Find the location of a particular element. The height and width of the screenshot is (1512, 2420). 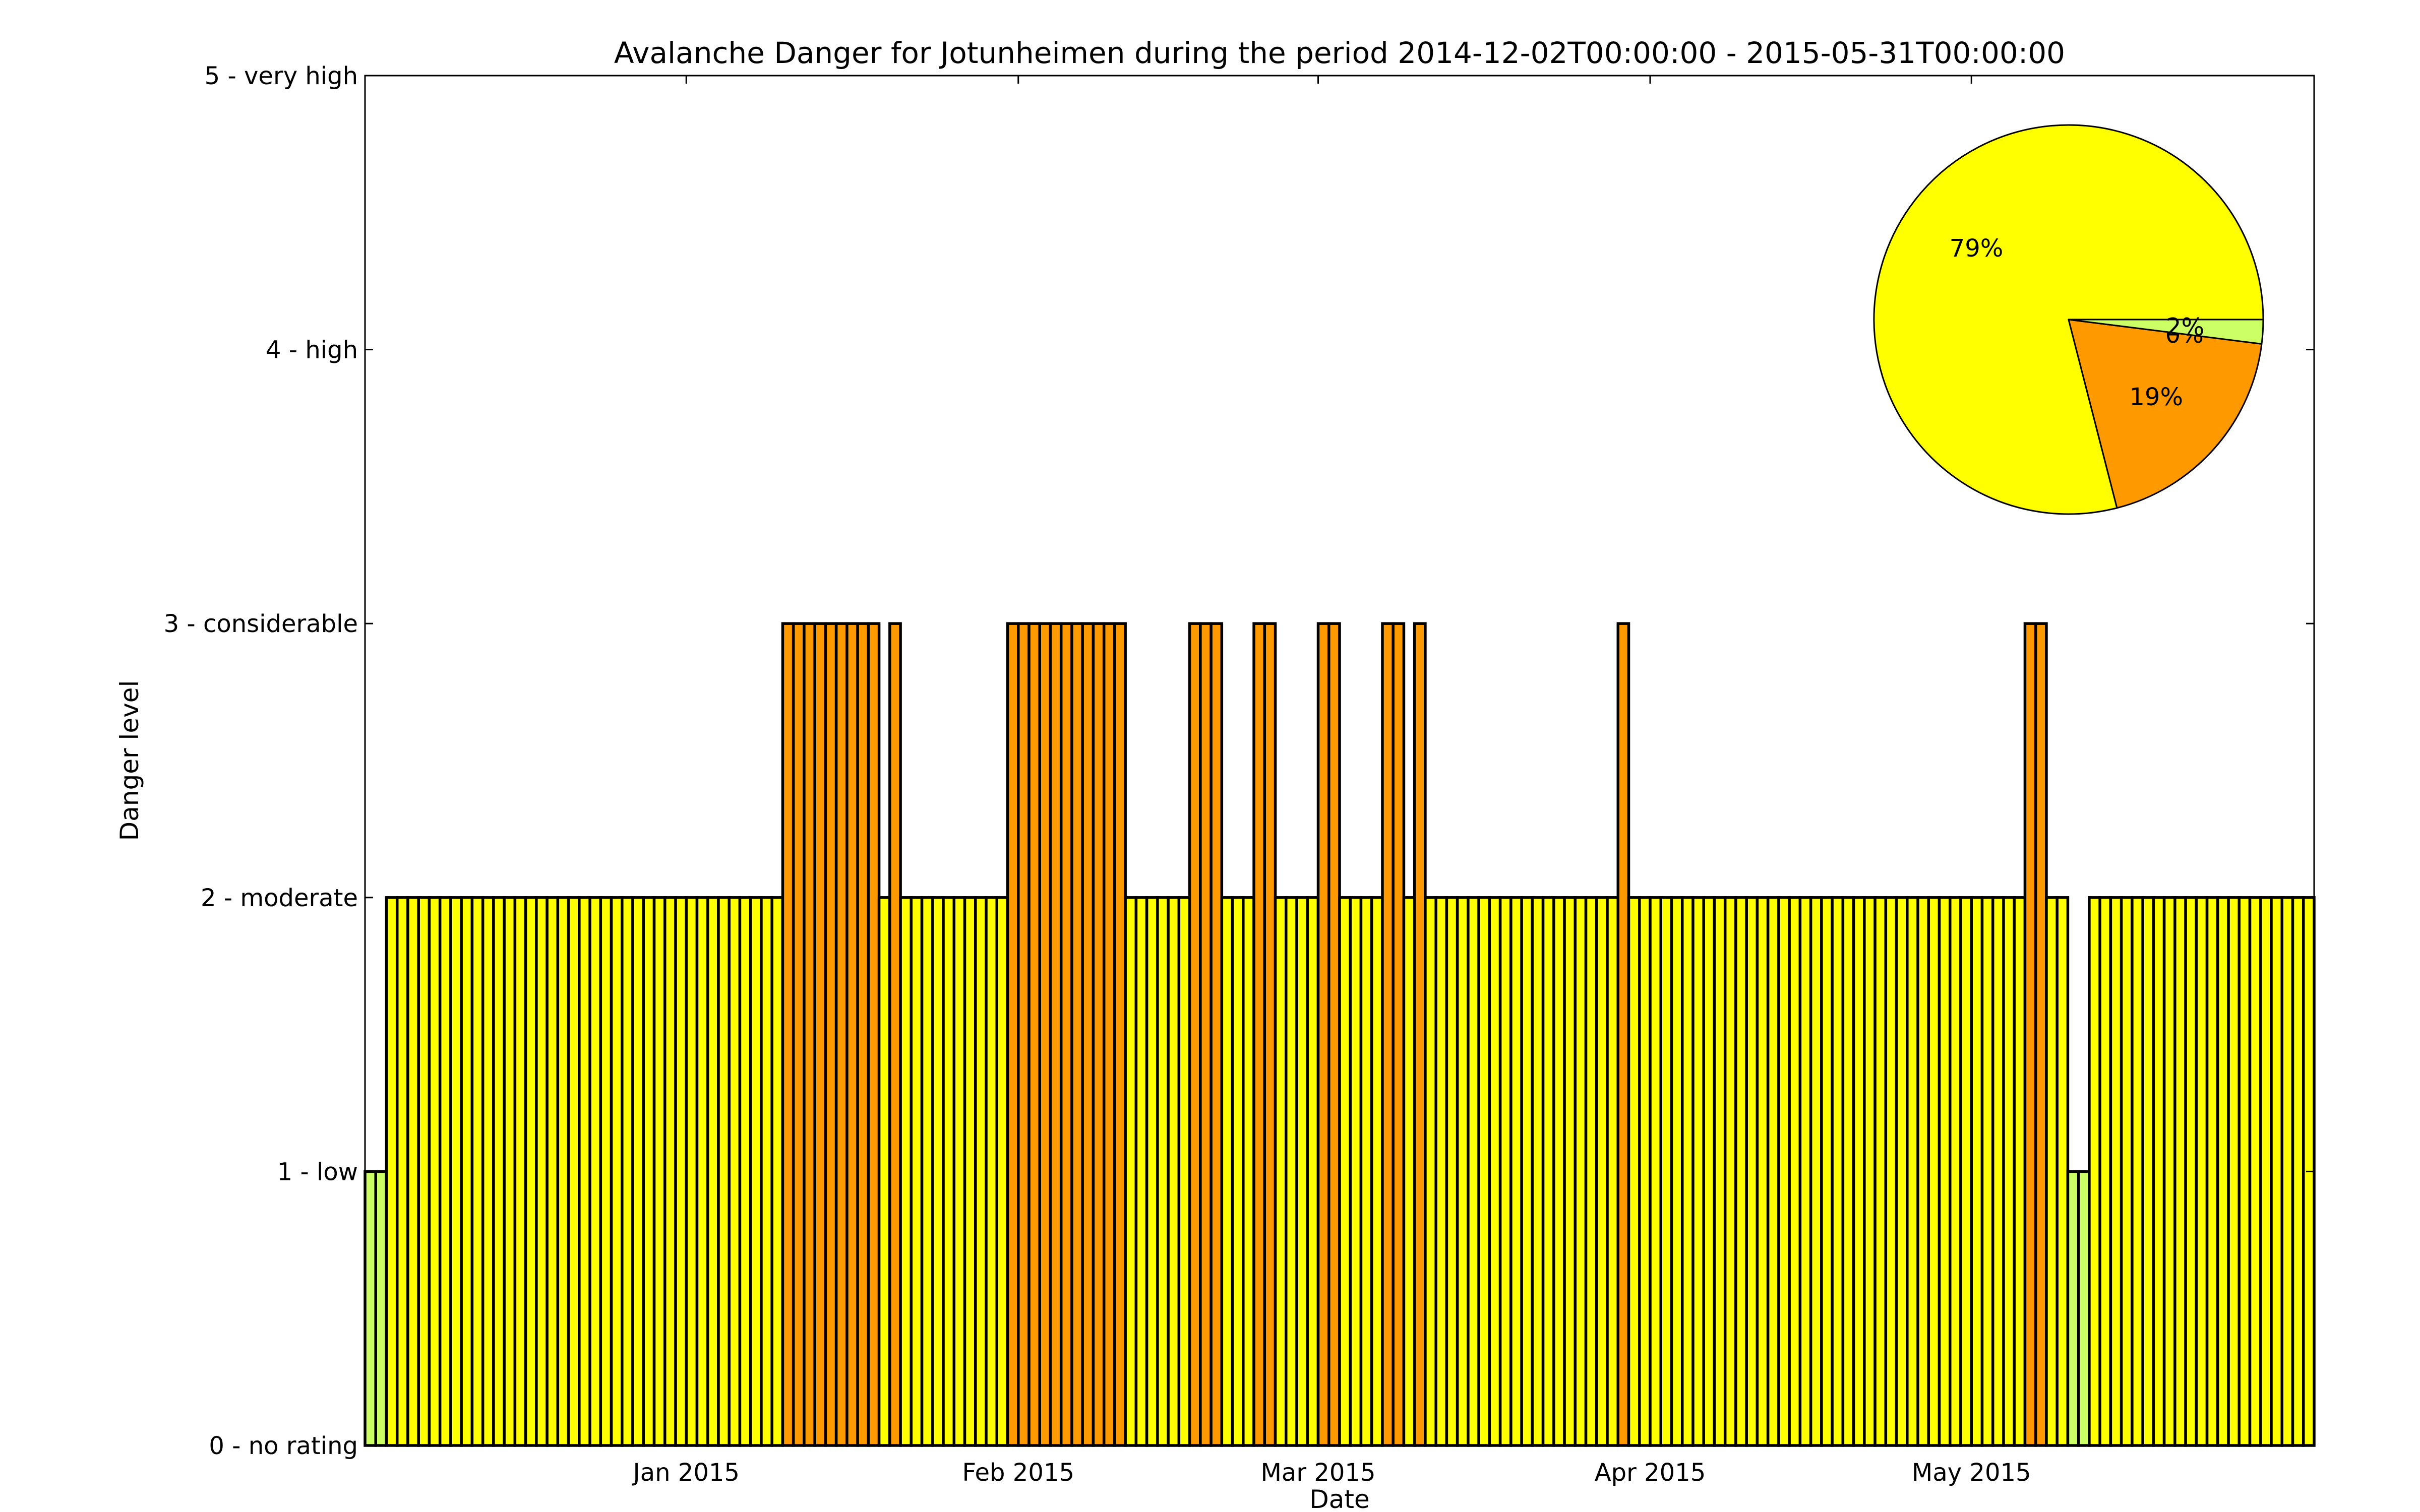

x-axis-label: Date is located at coordinates (1339, 1498).